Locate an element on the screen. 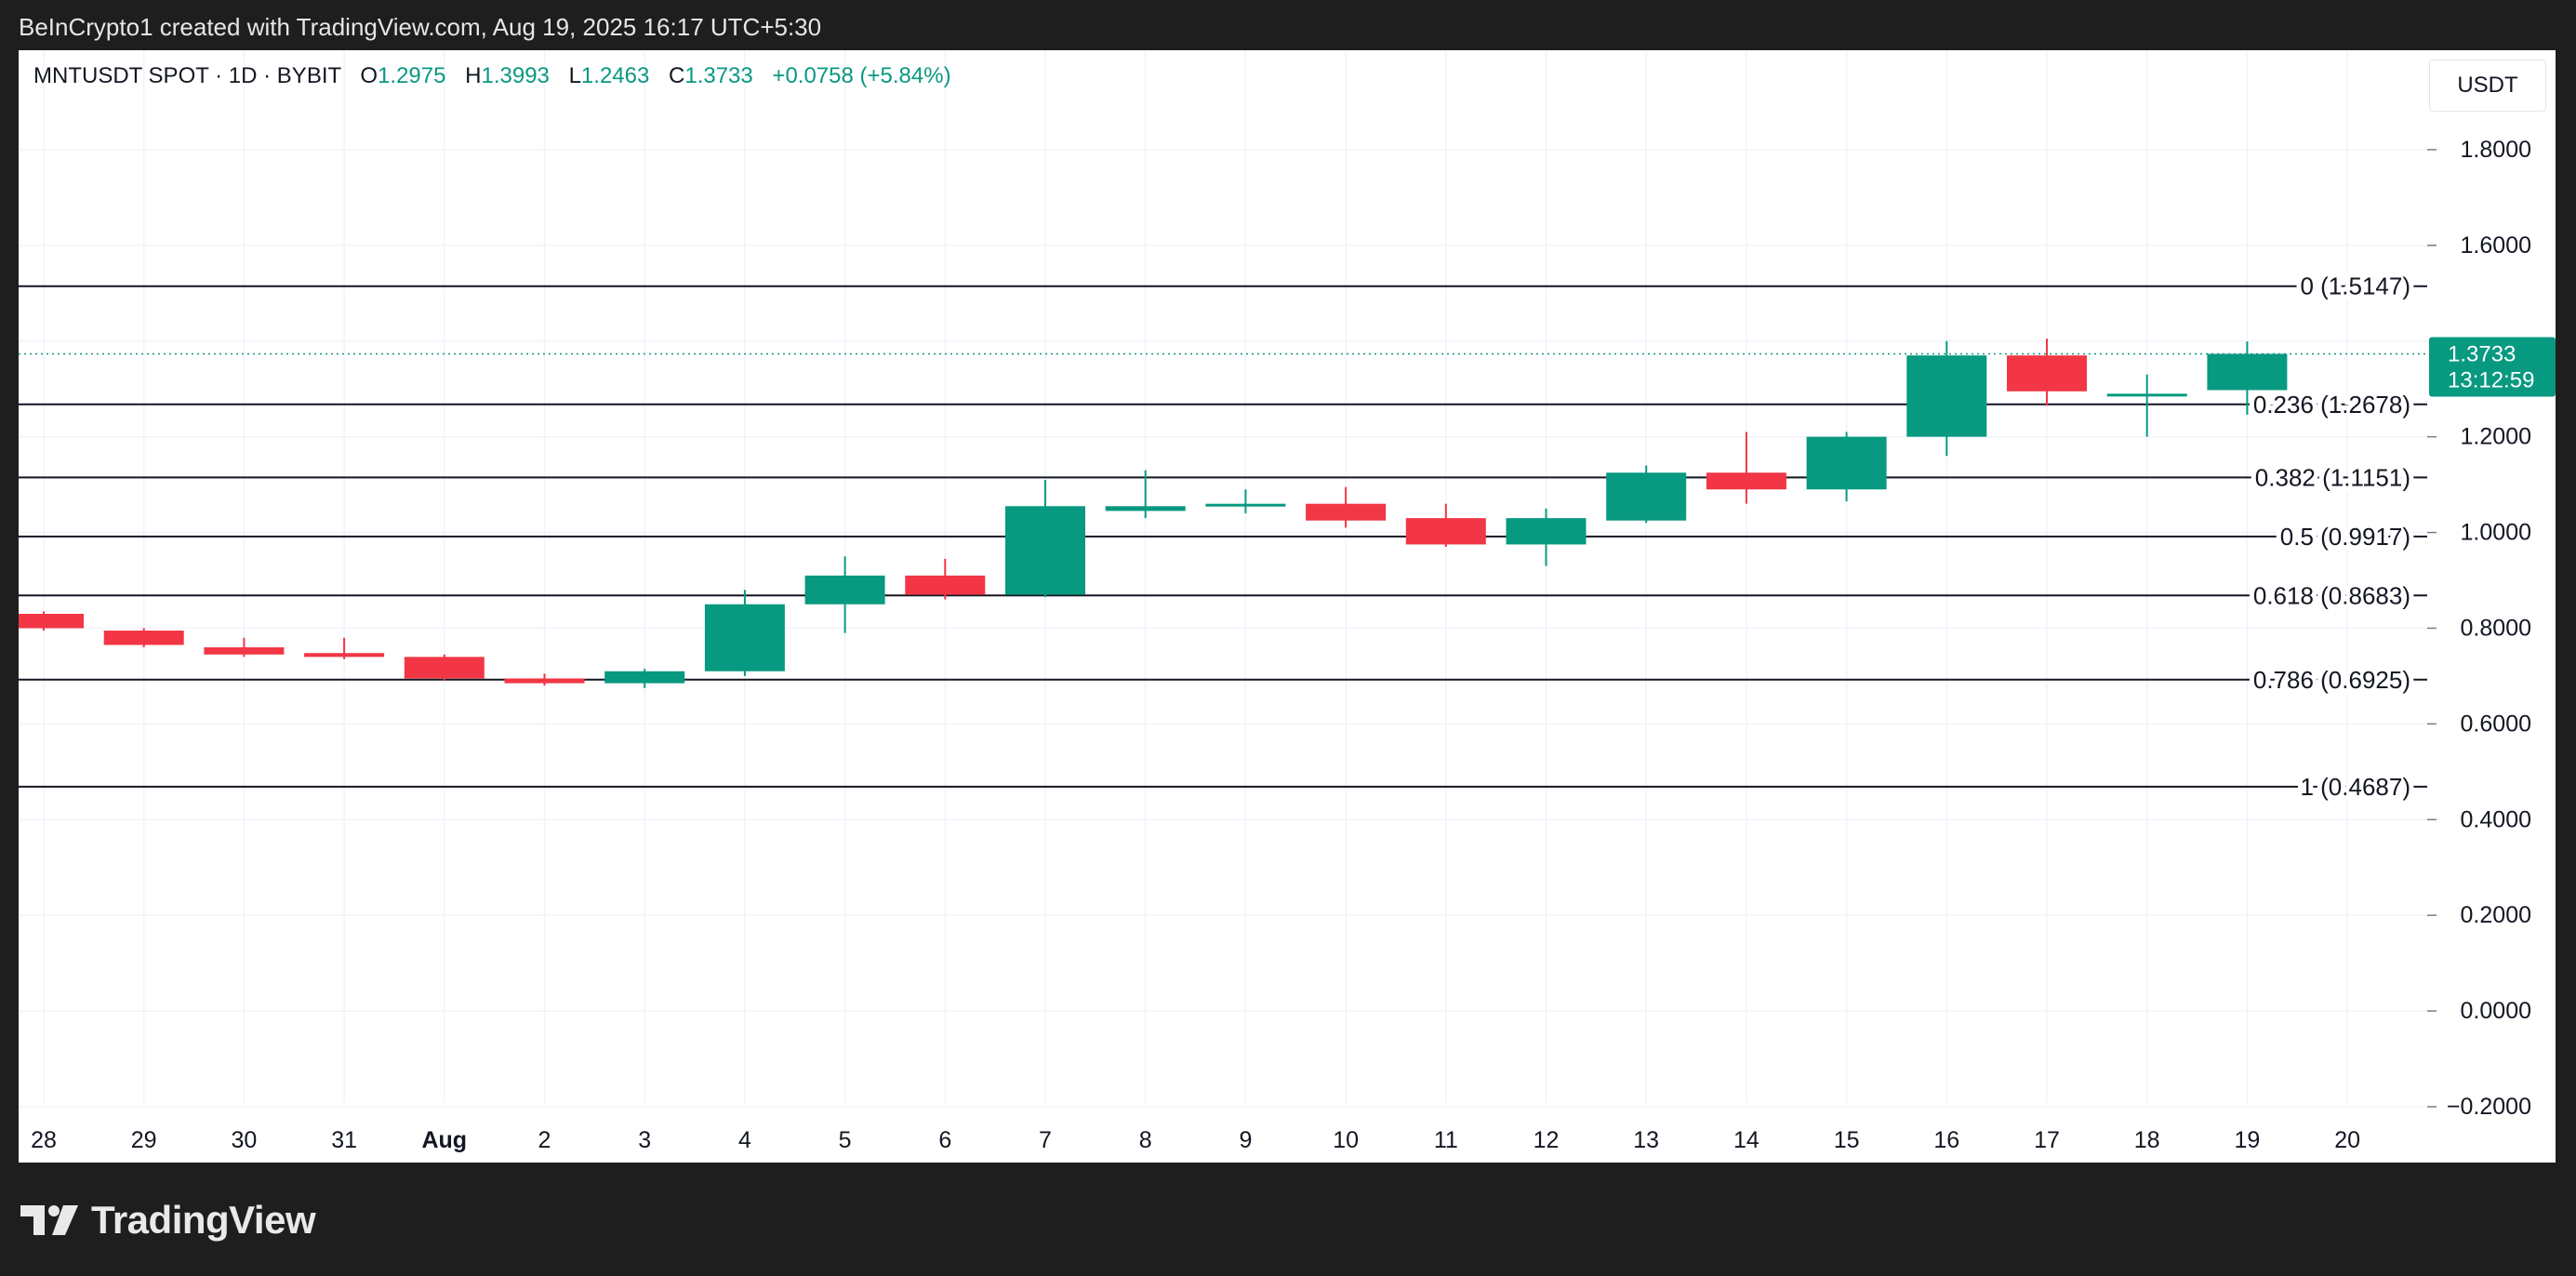  fib-level-label: 0.786 (0.6925) is located at coordinates (2331, 680).